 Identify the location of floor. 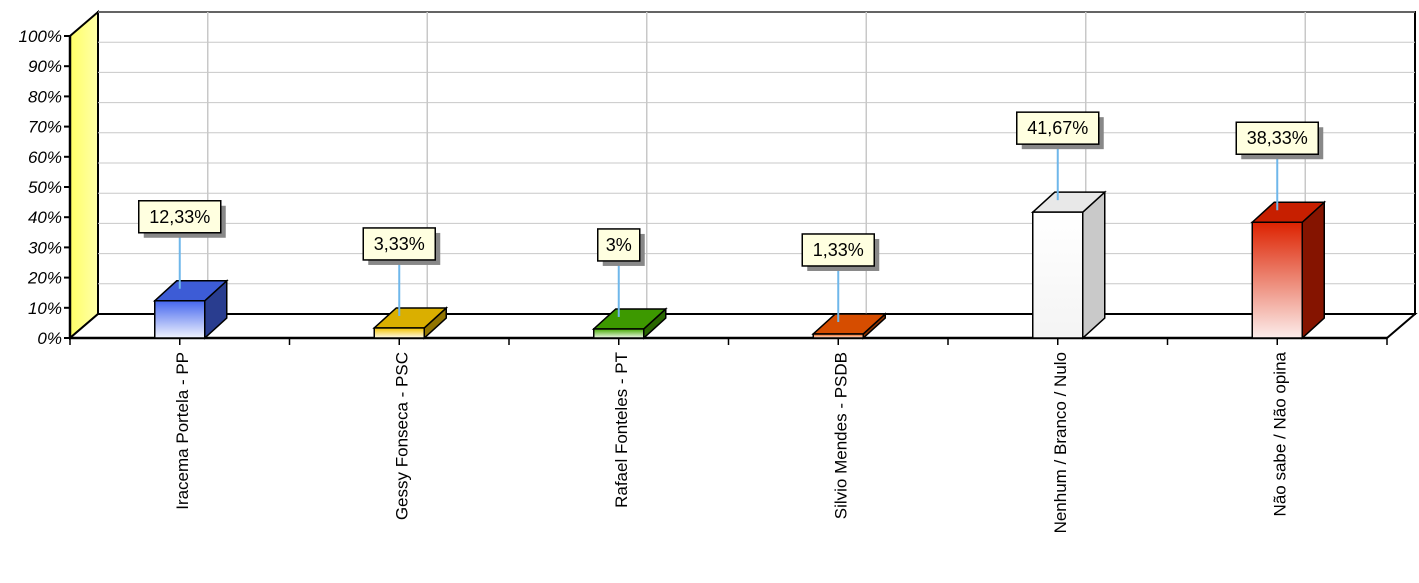
(742, 326).